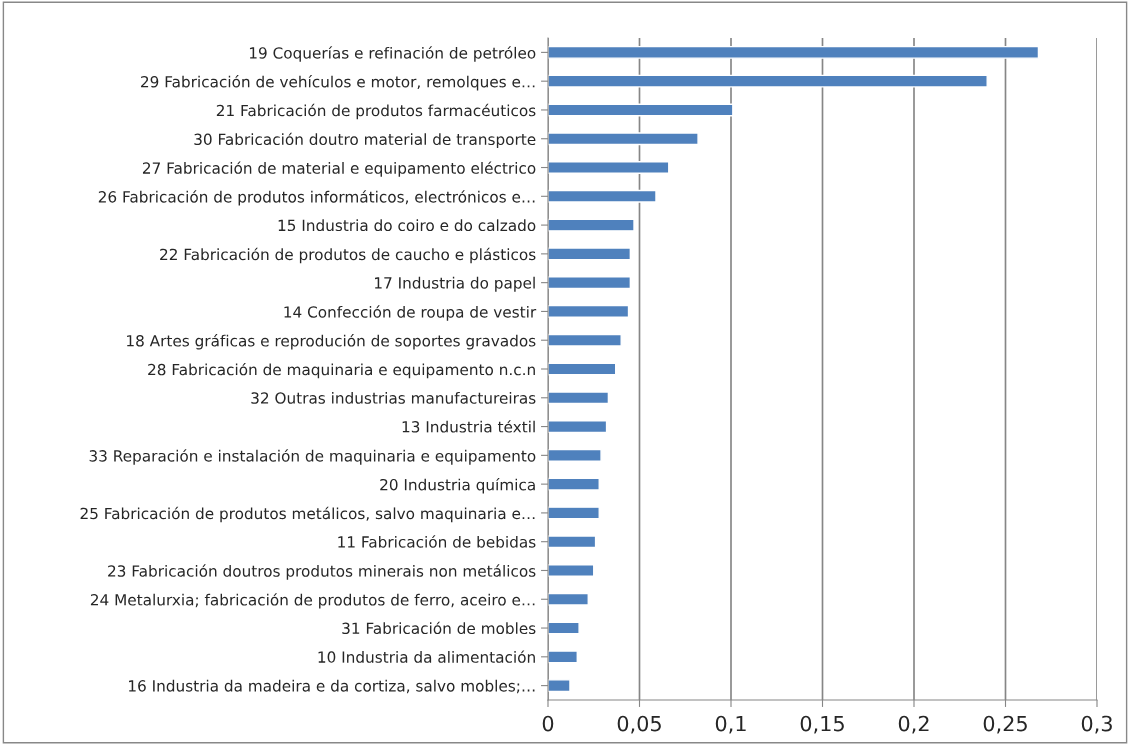  What do you see at coordinates (730, 724) in the screenshot?
I see `x-tick-label: 0,1` at bounding box center [730, 724].